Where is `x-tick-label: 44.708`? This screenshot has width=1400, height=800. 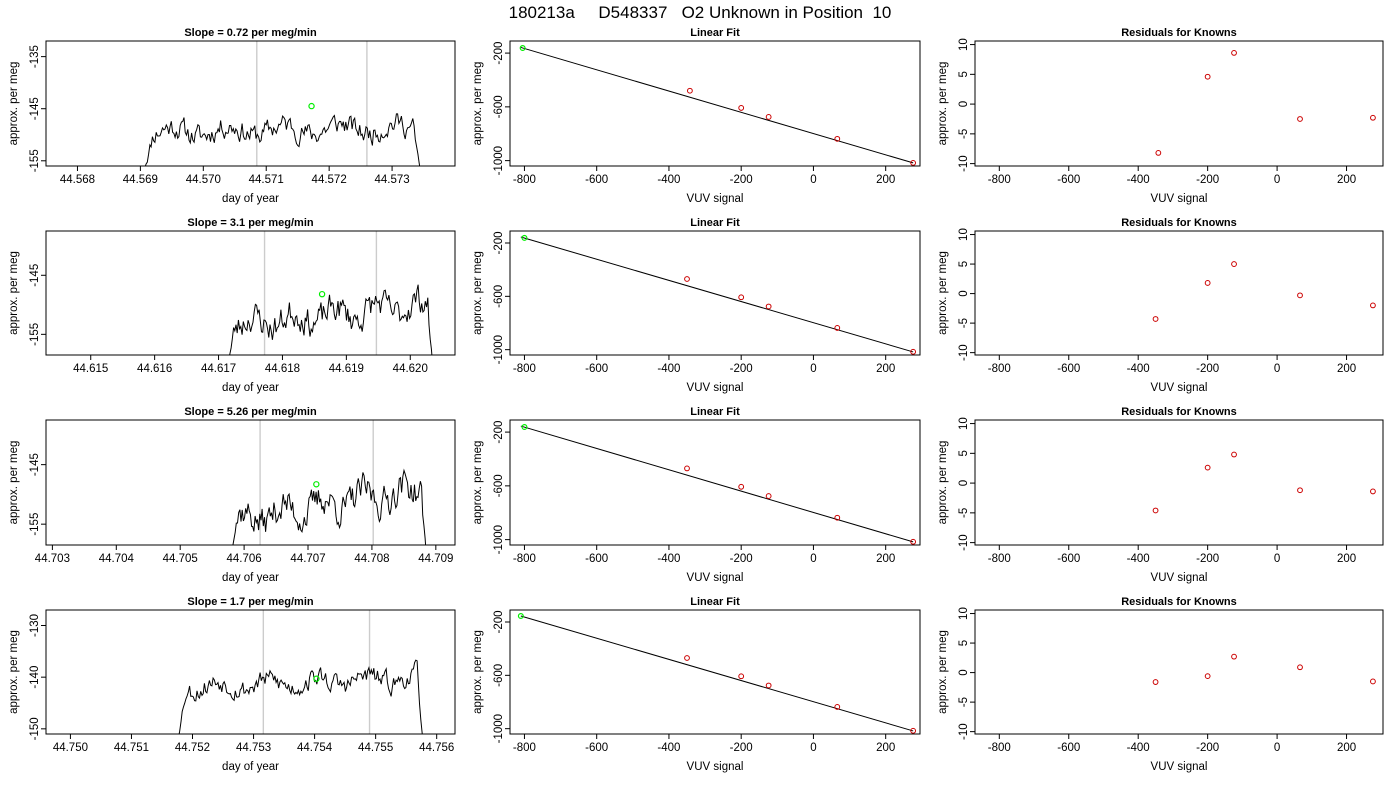 x-tick-label: 44.708 is located at coordinates (371, 559).